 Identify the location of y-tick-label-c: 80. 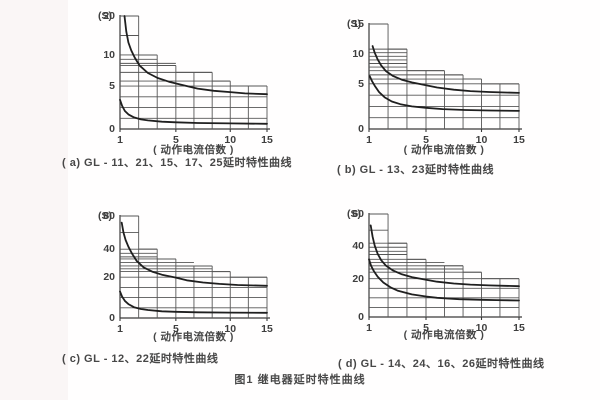
(109, 216).